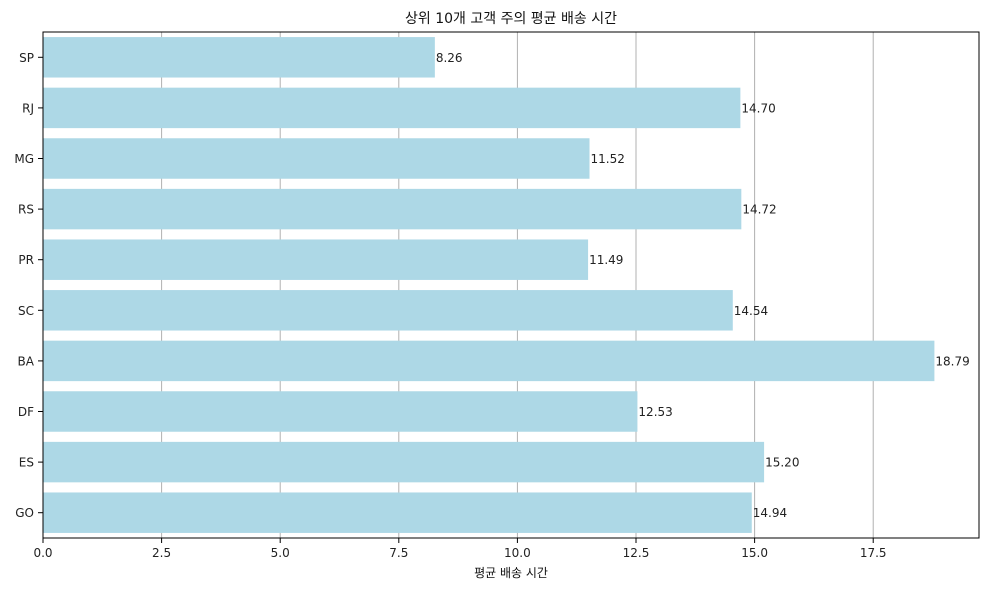 This screenshot has width=989, height=590. What do you see at coordinates (511, 19) in the screenshot?
I see `chart-title: 상위 10개 고객 주의 평균 배송 시간` at bounding box center [511, 19].